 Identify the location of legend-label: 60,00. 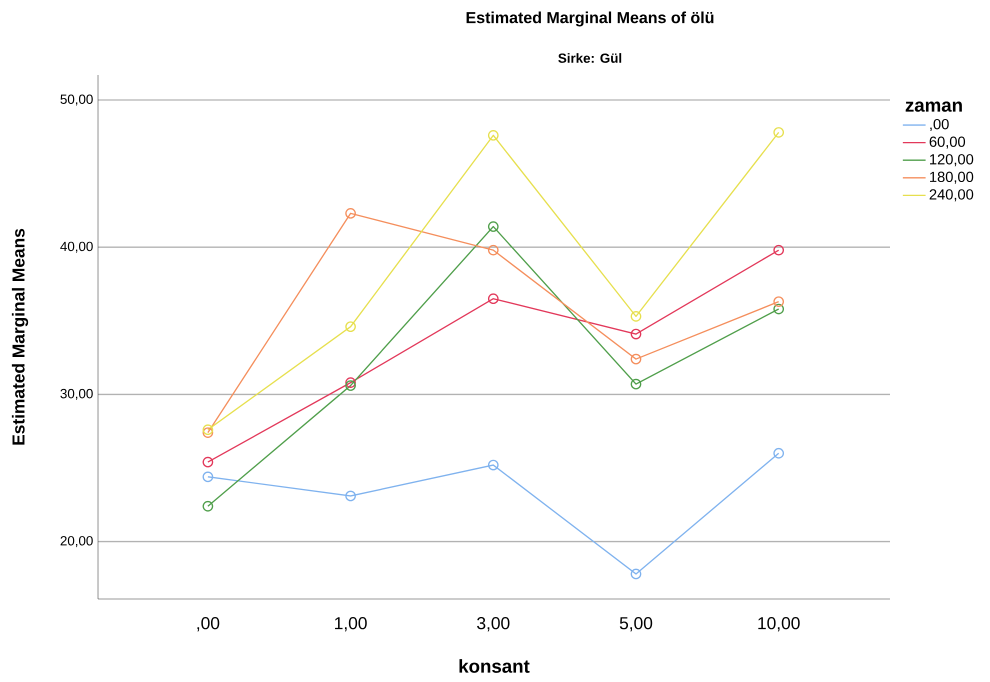
(948, 142).